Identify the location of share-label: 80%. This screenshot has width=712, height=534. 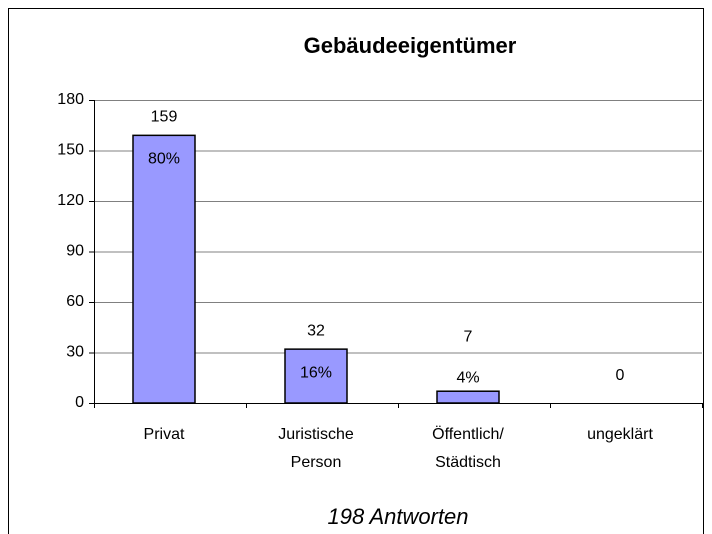
(164, 159).